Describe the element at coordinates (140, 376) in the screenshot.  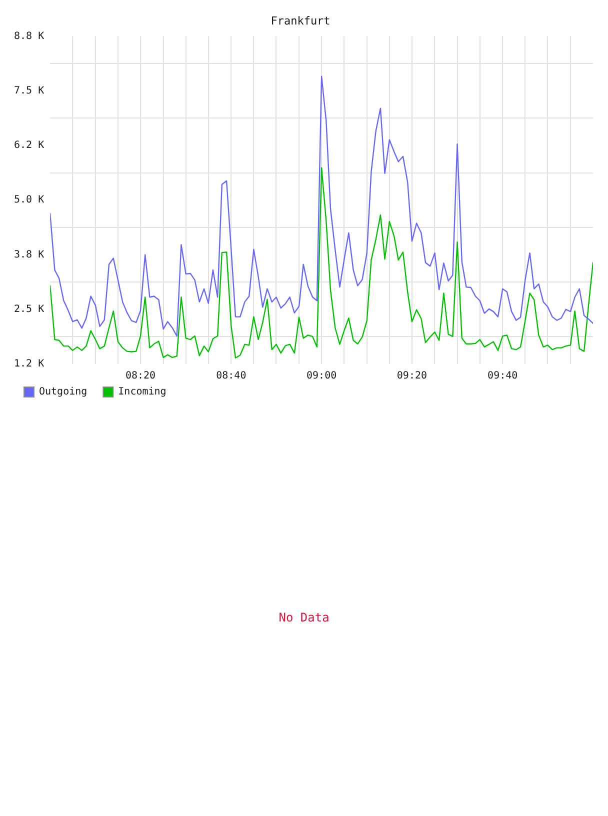
I see `x-tick-label: 08:20` at that location.